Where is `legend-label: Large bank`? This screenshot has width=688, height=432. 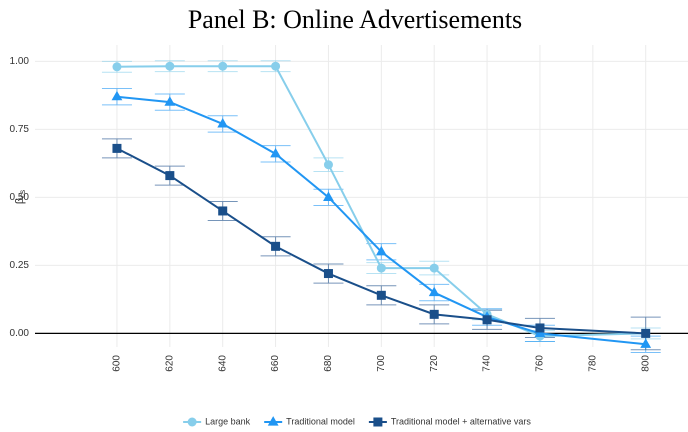 legend-label: Large bank is located at coordinates (228, 421).